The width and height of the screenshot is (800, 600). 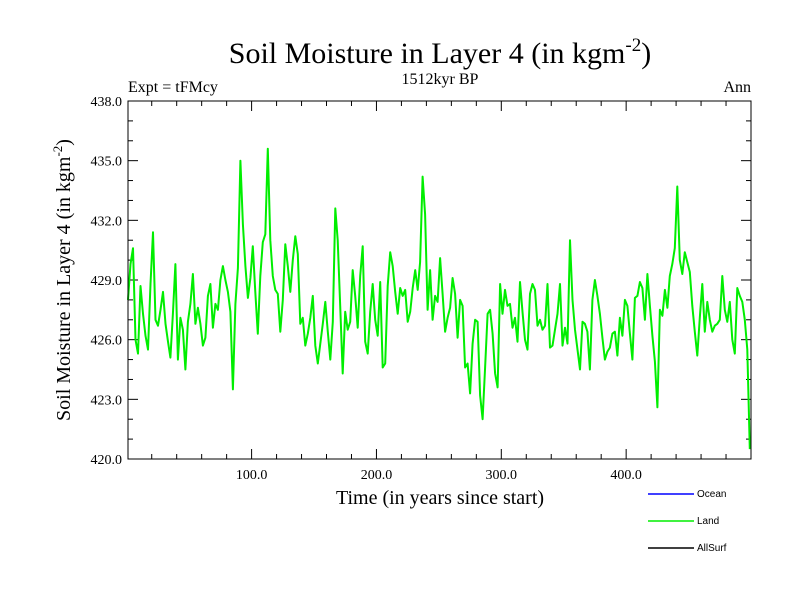 What do you see at coordinates (440, 498) in the screenshot?
I see `x-axis-label: Time (in years since start)` at bounding box center [440, 498].